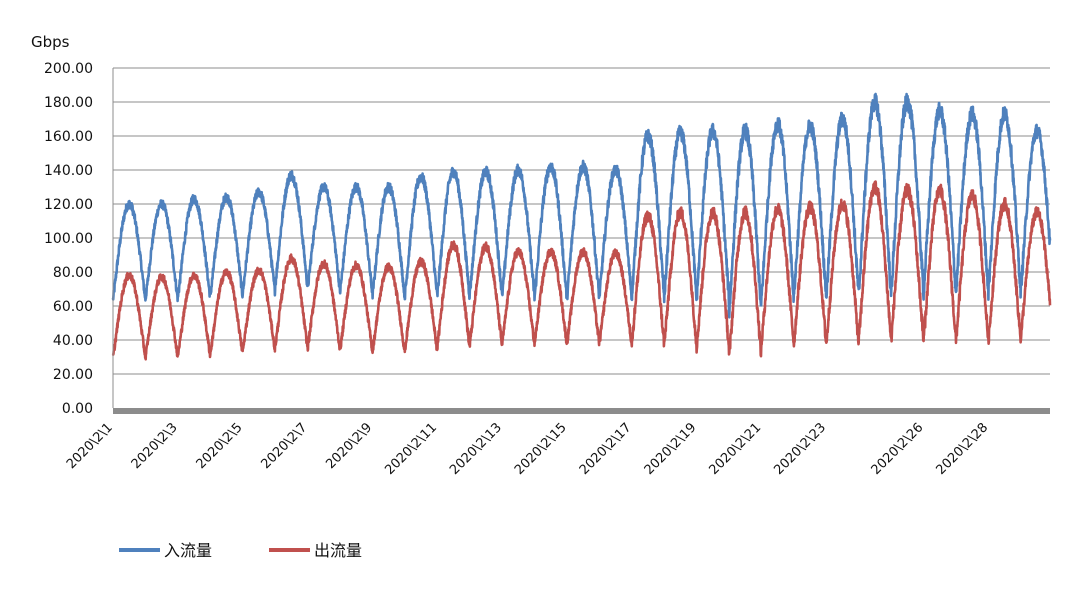 This screenshot has height=603, width=1080. What do you see at coordinates (73, 307) in the screenshot?
I see `y-tick-label: 60.00` at bounding box center [73, 307].